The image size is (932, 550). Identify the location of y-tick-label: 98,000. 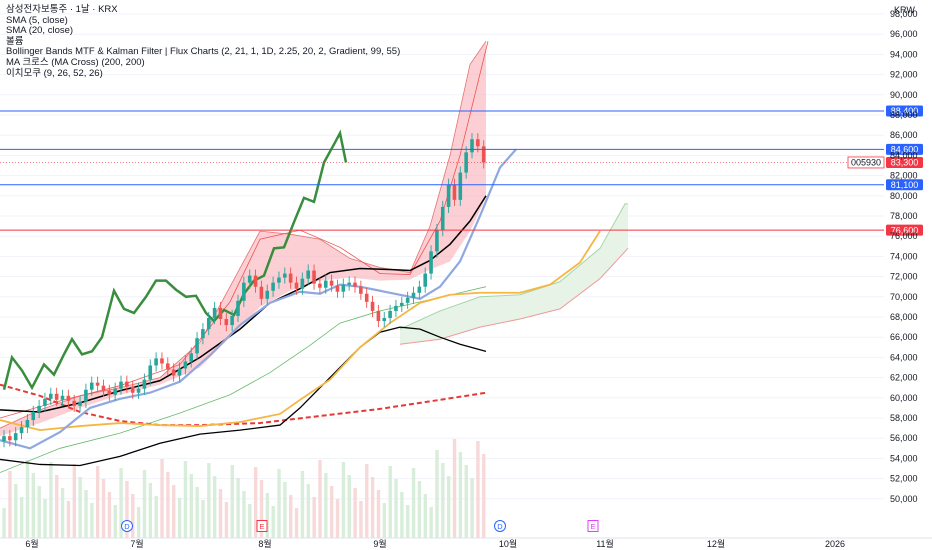
(904, 14).